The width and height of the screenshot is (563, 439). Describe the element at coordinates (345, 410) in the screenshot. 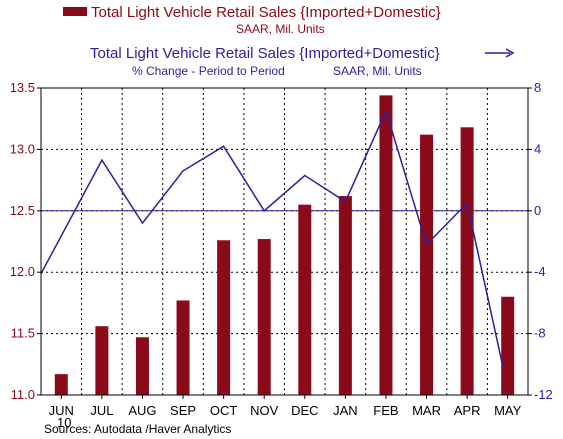

I see `x-tick-label: JAN` at that location.